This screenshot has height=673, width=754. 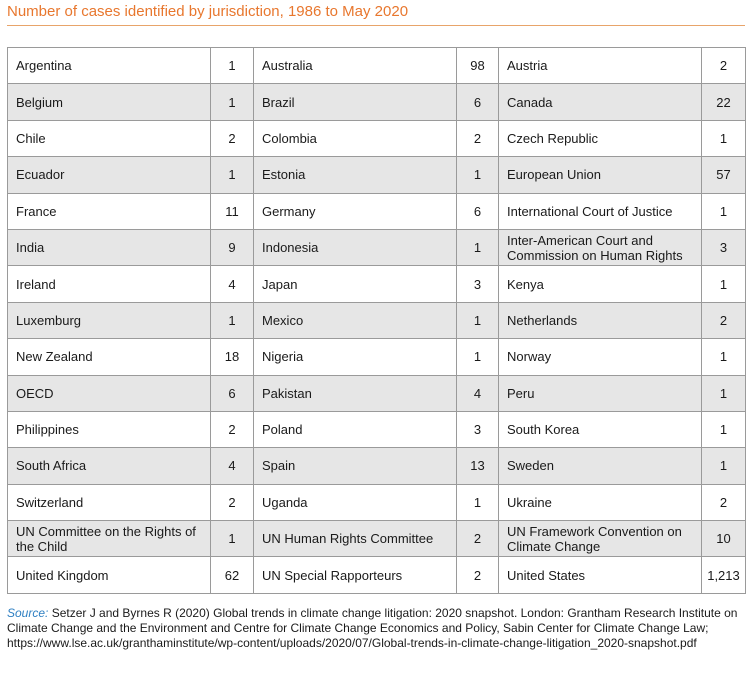 What do you see at coordinates (355, 393) in the screenshot?
I see `jurisdiction-cell: Pakistan` at bounding box center [355, 393].